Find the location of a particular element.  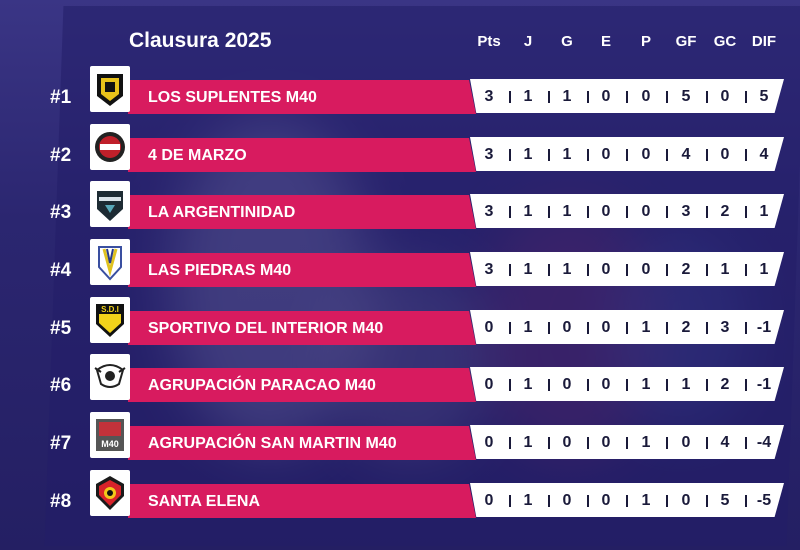

stat-dif: -4 is located at coordinates (764, 442).